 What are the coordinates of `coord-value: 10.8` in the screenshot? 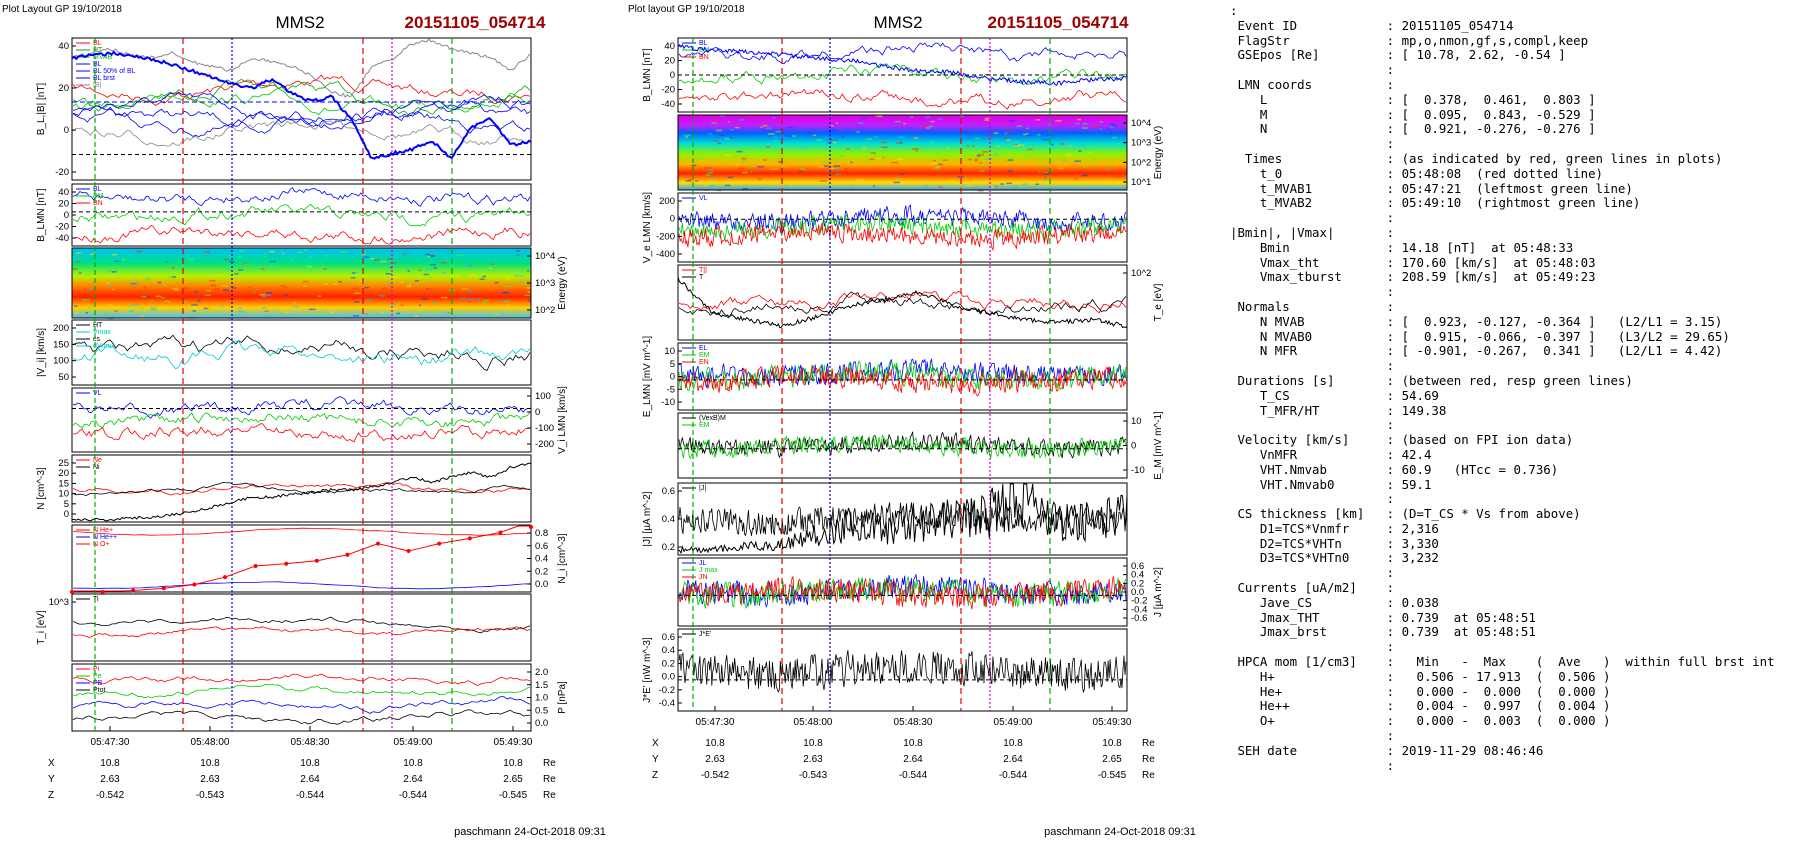 It's located at (813, 743).